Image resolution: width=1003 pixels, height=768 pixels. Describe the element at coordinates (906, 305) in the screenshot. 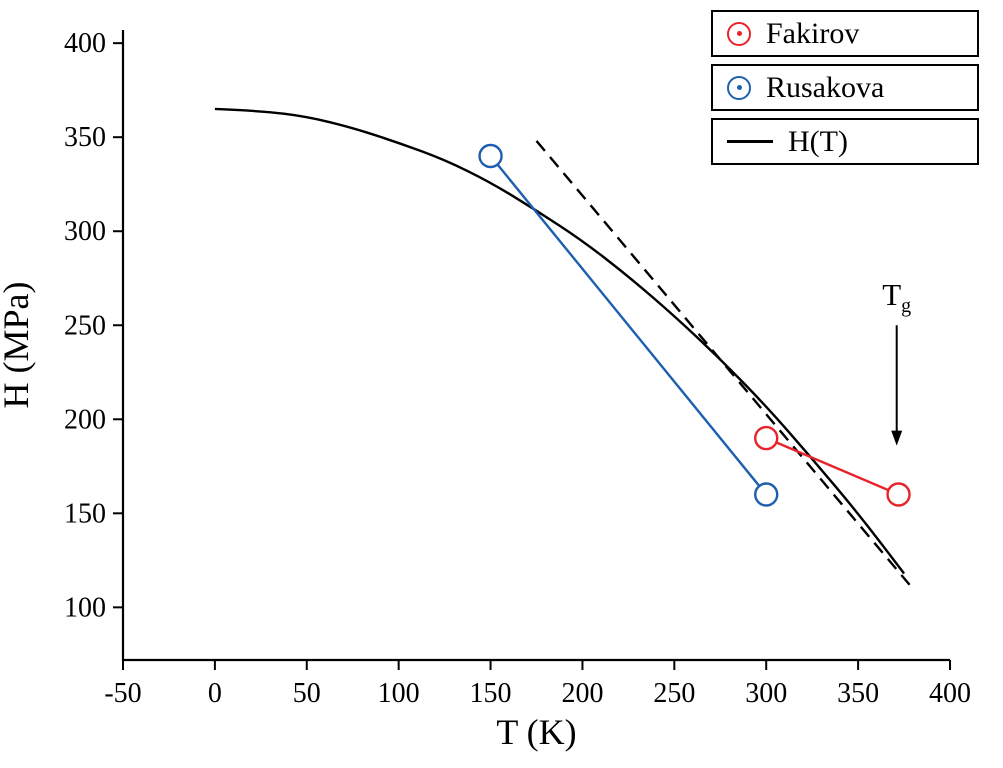

I see `tg-subscript: g` at that location.